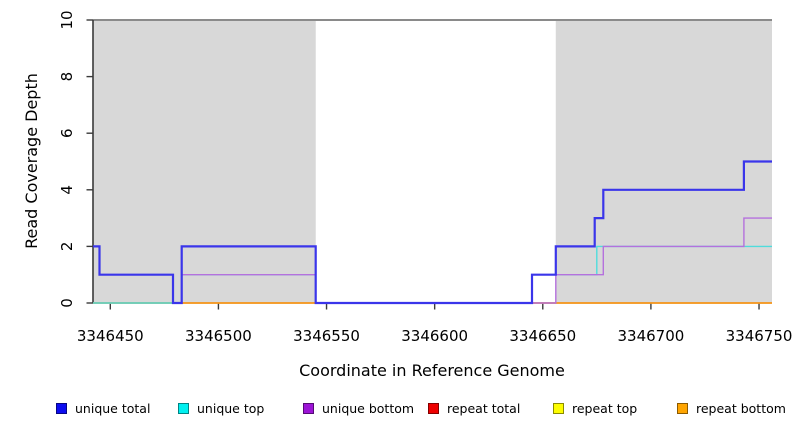 The width and height of the screenshot is (792, 432). I want to click on y-tick-label: 8, so click(67, 77).